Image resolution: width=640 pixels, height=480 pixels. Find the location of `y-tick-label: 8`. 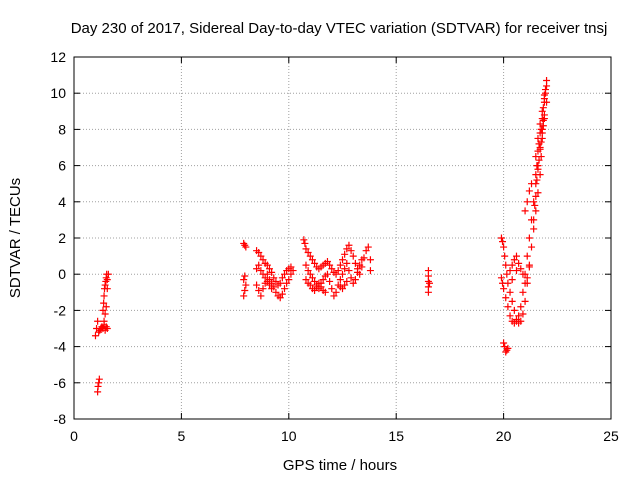

y-tick-label: 8 is located at coordinates (62, 129).